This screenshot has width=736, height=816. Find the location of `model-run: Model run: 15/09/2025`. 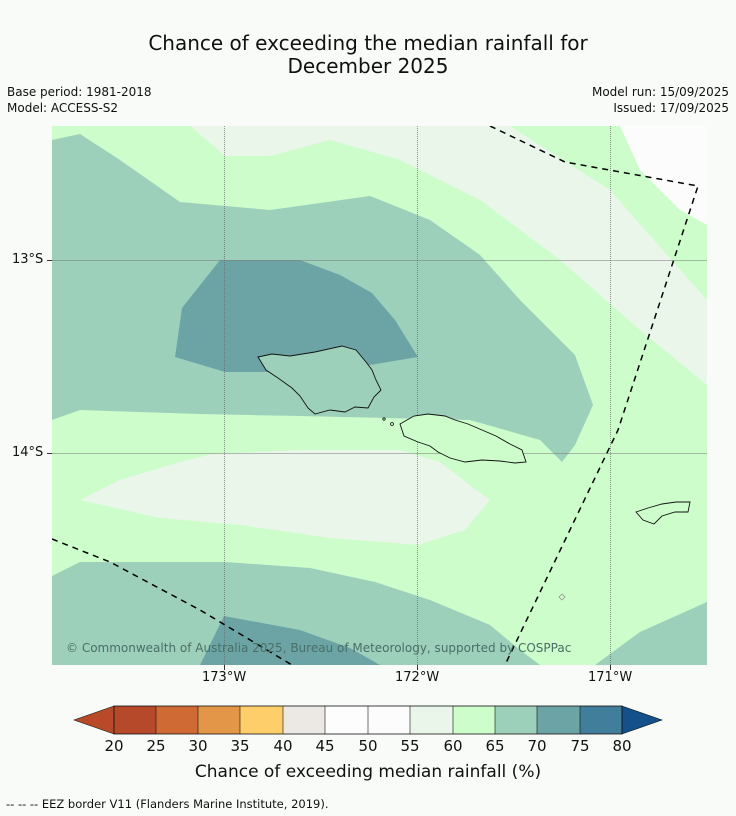

model-run: Model run: 15/09/2025 is located at coordinates (660, 92).